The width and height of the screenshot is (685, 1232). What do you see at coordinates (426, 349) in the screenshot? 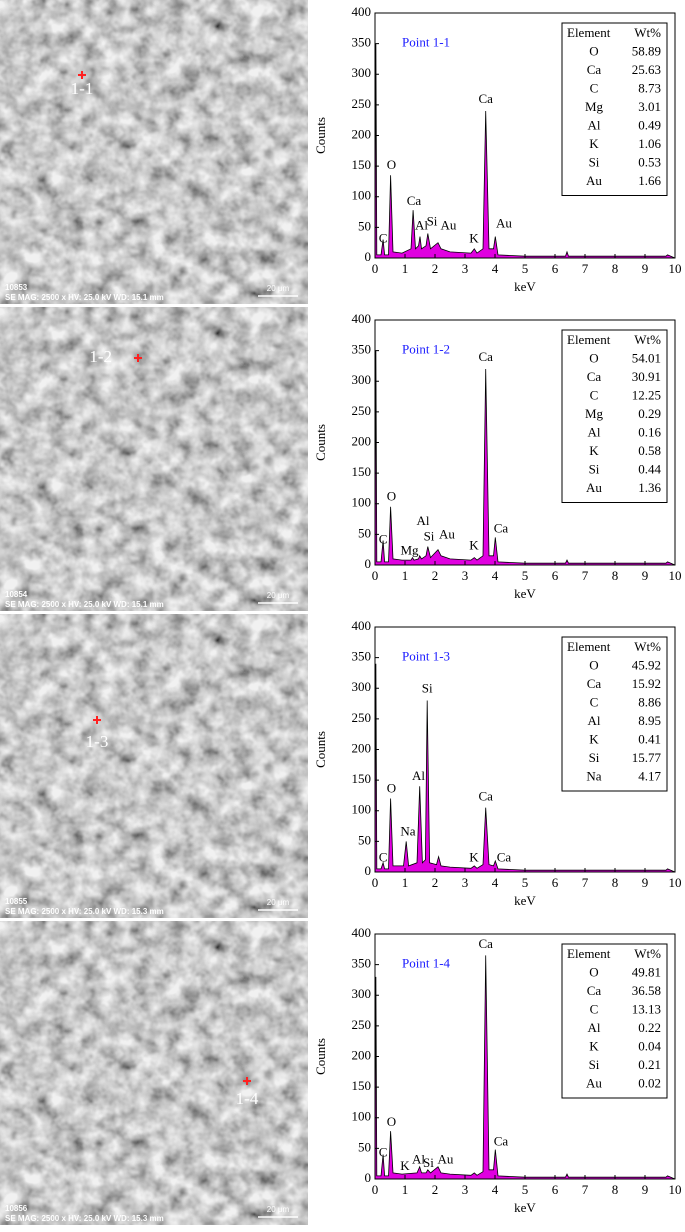
I see `chart-title: Point 1-2` at bounding box center [426, 349].